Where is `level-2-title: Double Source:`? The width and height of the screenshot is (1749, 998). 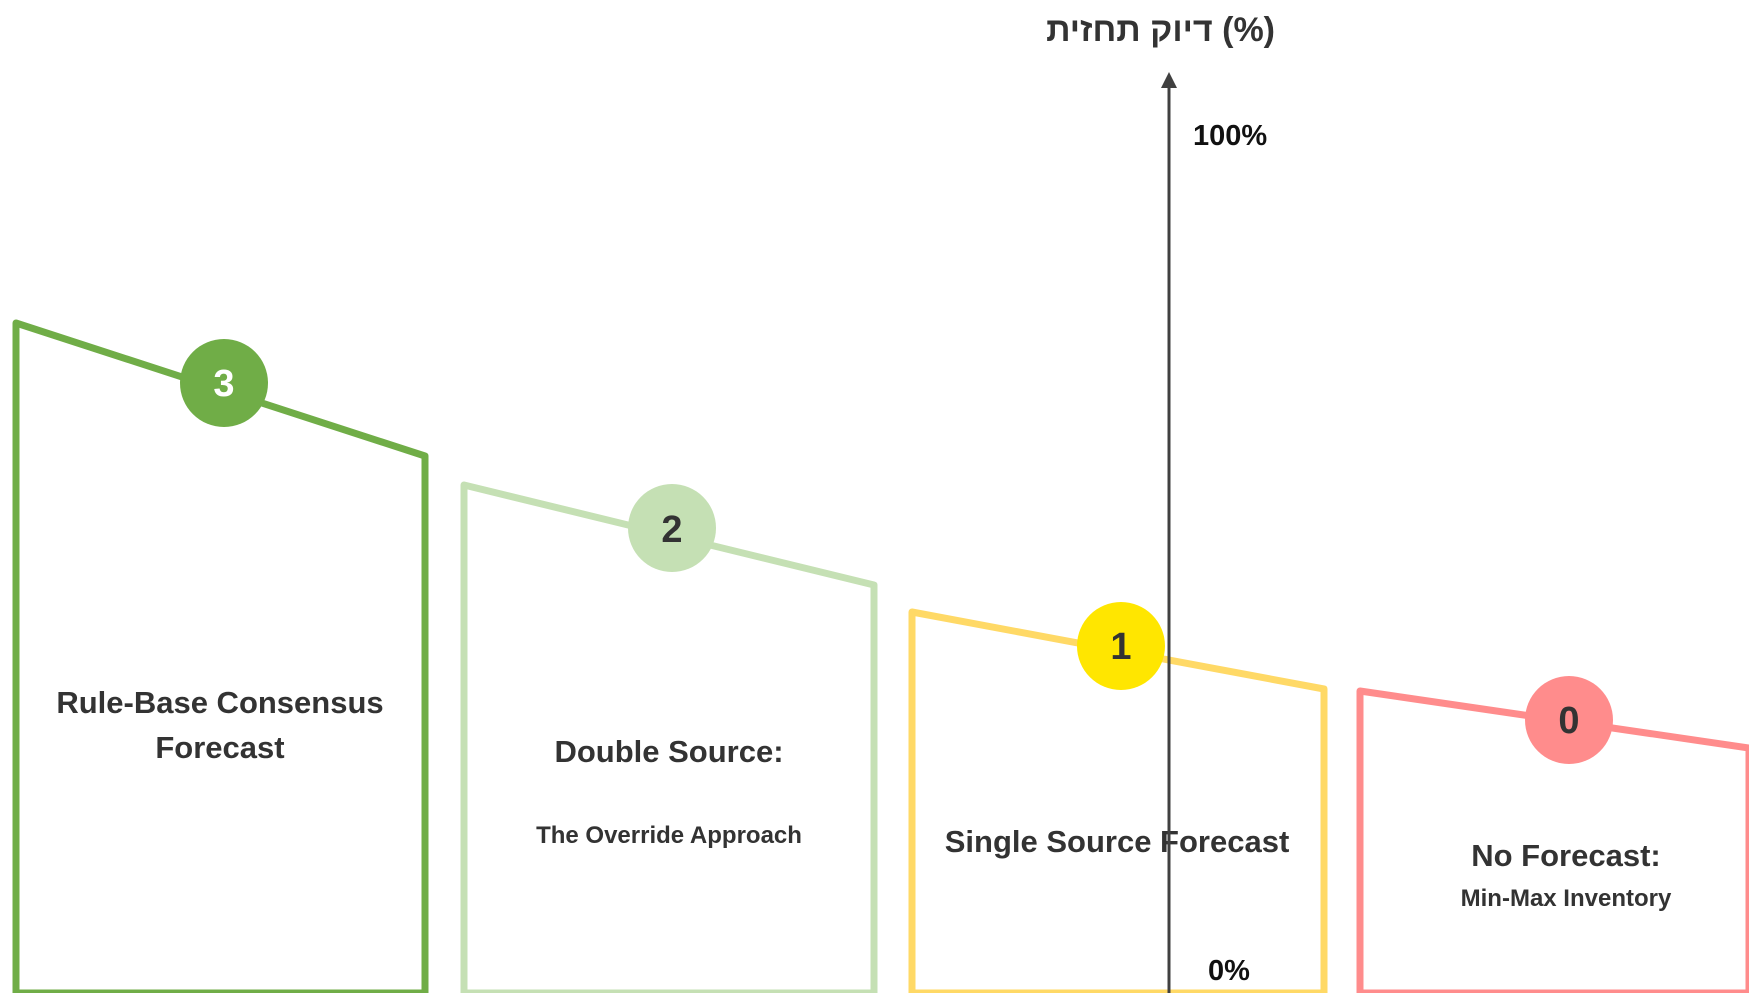
level-2-title: Double Source: is located at coordinates (668, 751).